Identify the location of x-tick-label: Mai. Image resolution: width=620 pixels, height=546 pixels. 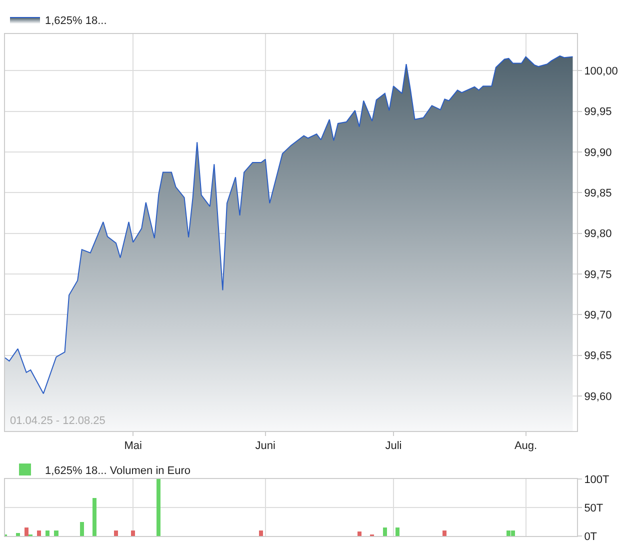
(133, 446).